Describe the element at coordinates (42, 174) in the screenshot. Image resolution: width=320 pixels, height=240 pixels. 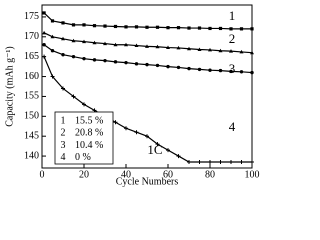
I see `x-tick-label: 0` at that location.